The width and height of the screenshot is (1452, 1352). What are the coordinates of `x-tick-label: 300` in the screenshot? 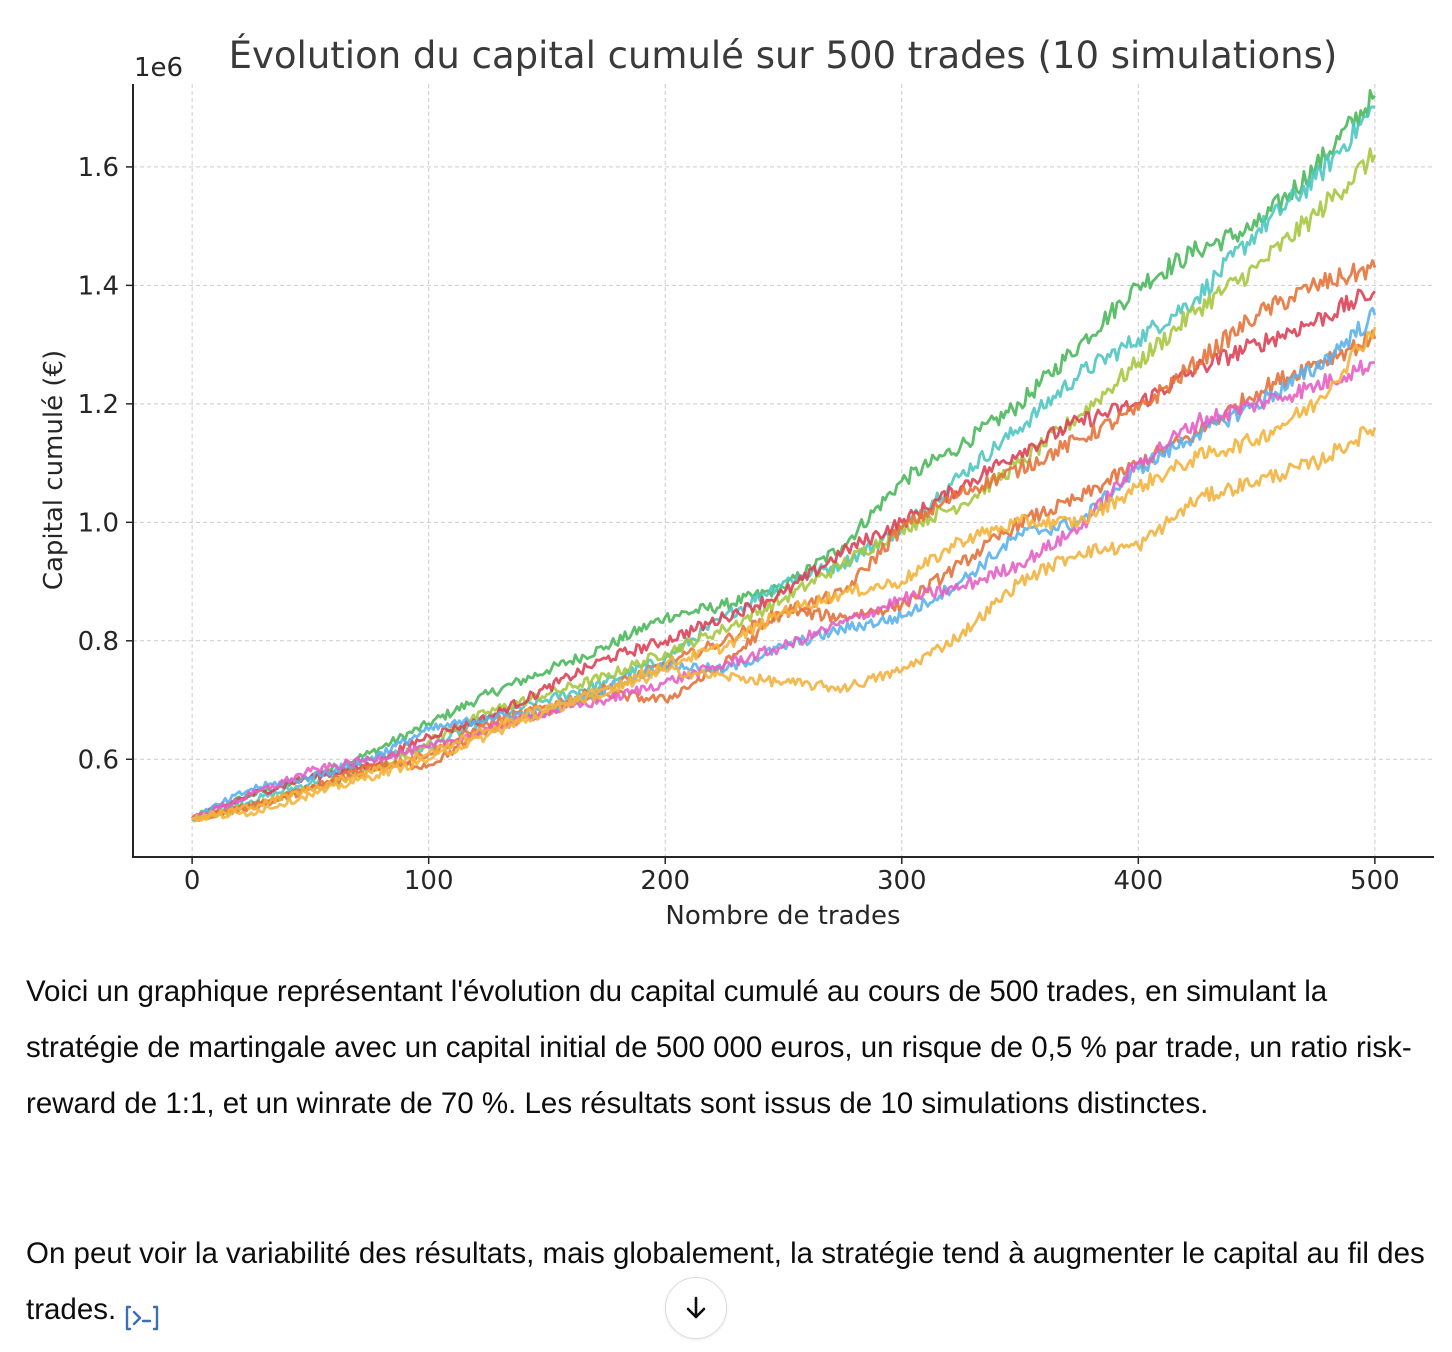 It's located at (902, 881).